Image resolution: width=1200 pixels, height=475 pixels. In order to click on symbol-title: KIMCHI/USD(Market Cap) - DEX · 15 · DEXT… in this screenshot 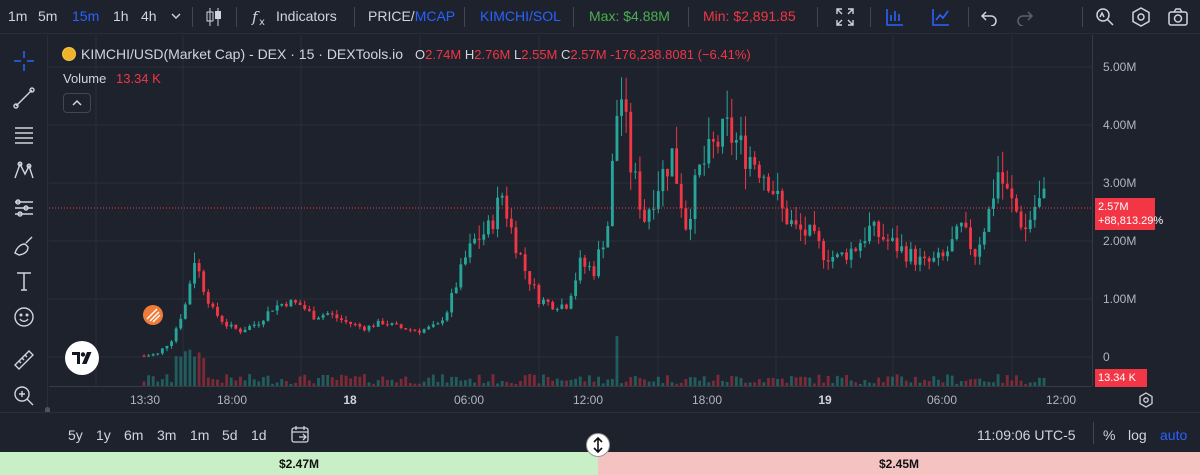, I will do `click(242, 54)`.